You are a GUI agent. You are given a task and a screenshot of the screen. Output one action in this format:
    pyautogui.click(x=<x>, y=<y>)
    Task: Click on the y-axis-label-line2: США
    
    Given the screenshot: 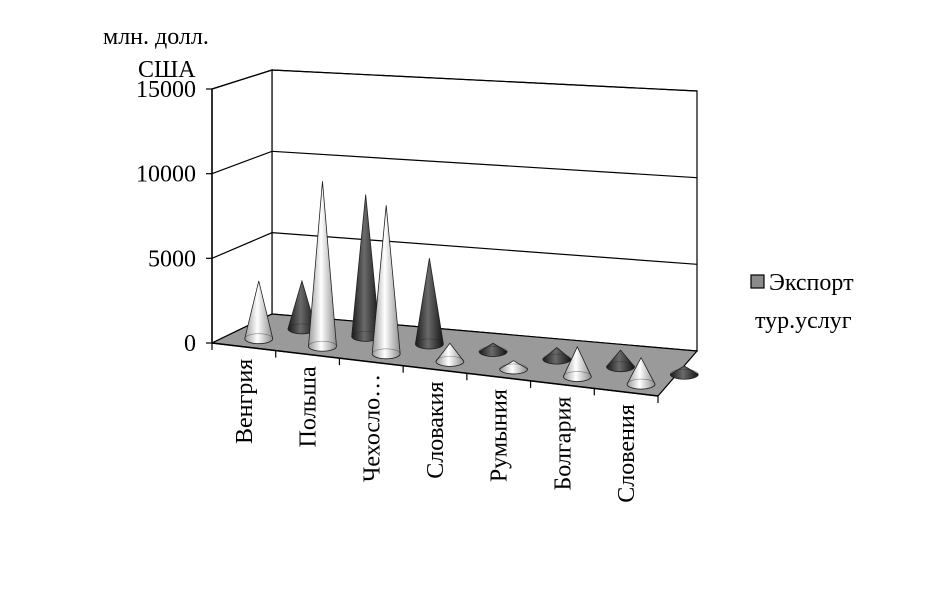 What is the action you would take?
    pyautogui.click(x=167, y=70)
    